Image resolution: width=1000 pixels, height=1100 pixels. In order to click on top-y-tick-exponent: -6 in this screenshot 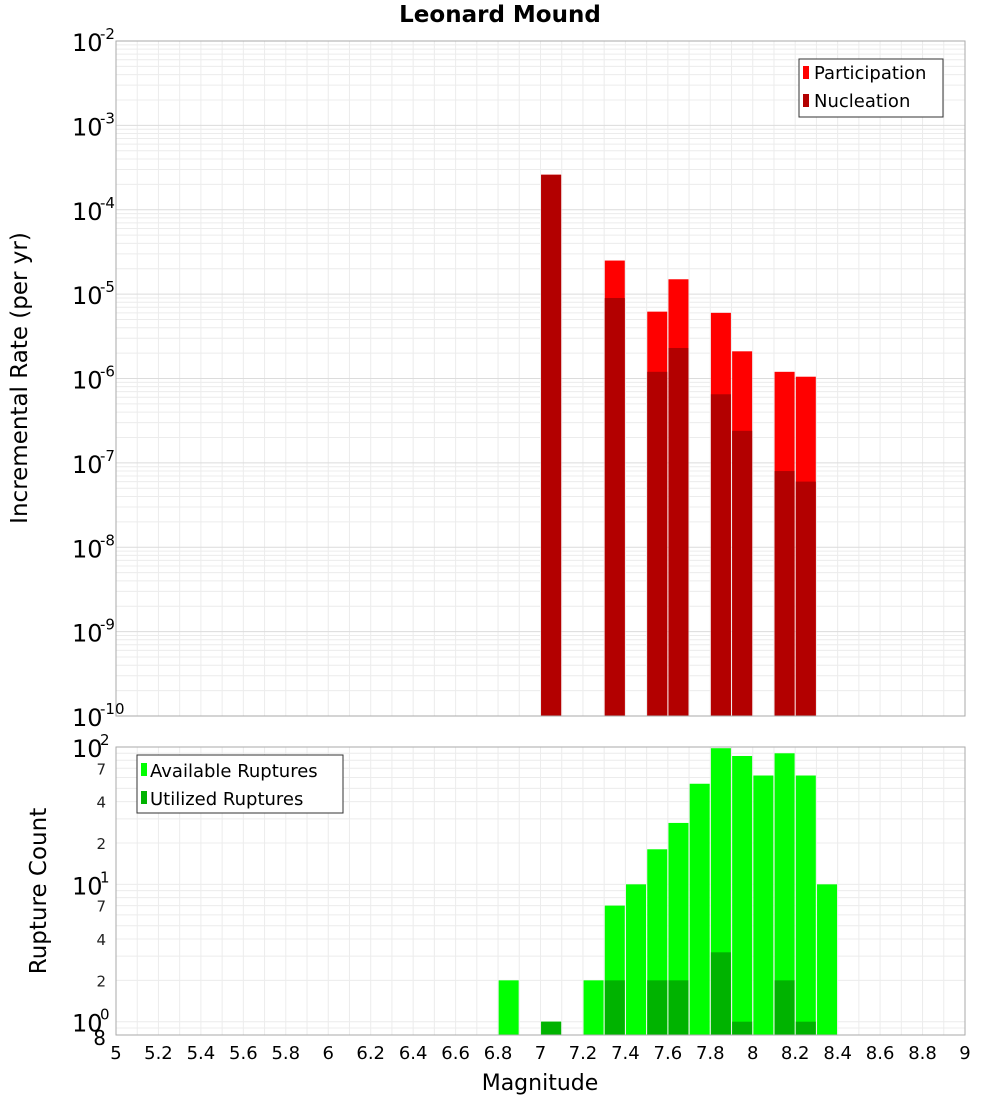, I will do `click(107, 372)`.